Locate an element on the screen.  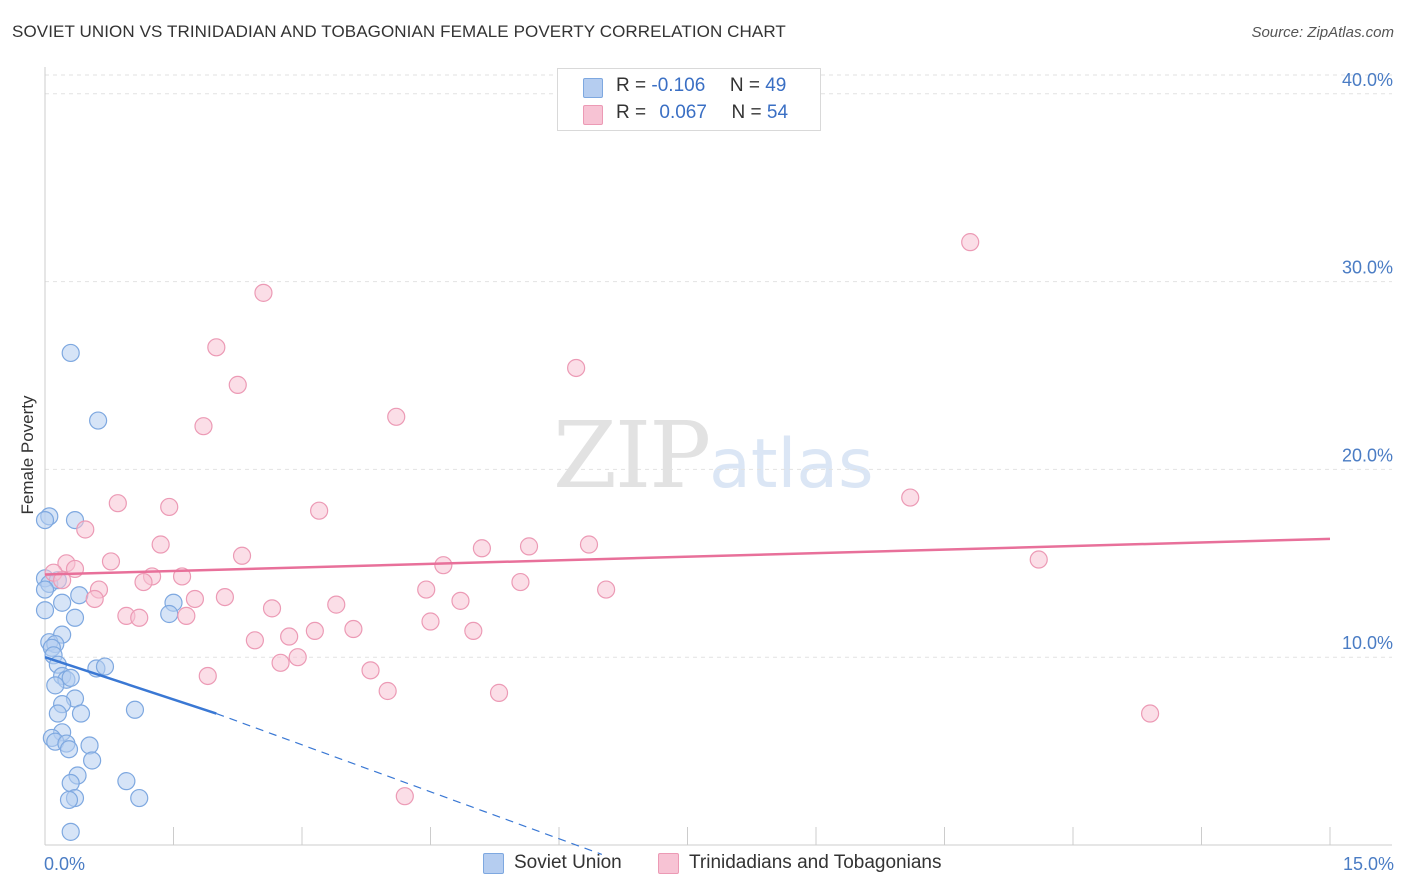
series-swatch-pink is located at coordinates (668, 863).